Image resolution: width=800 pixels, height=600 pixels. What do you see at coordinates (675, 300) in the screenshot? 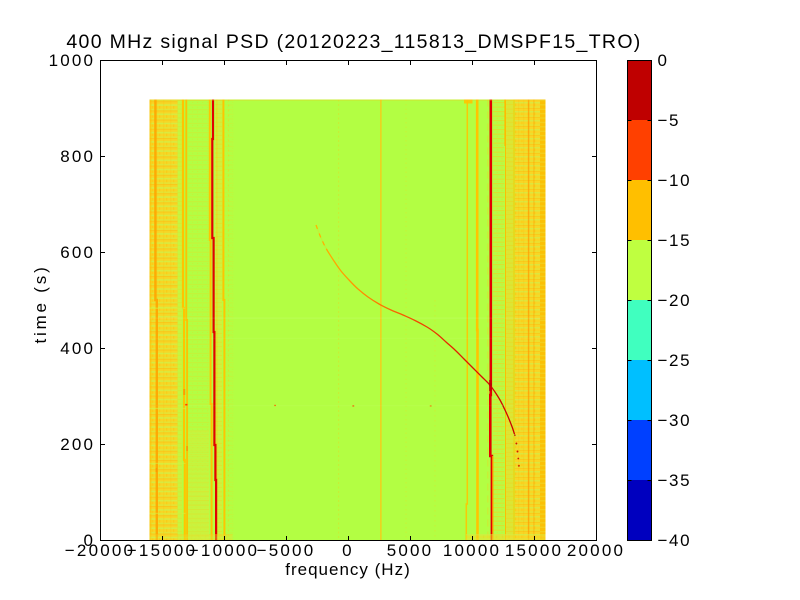
I see `svg-text: −20` at bounding box center [675, 300].